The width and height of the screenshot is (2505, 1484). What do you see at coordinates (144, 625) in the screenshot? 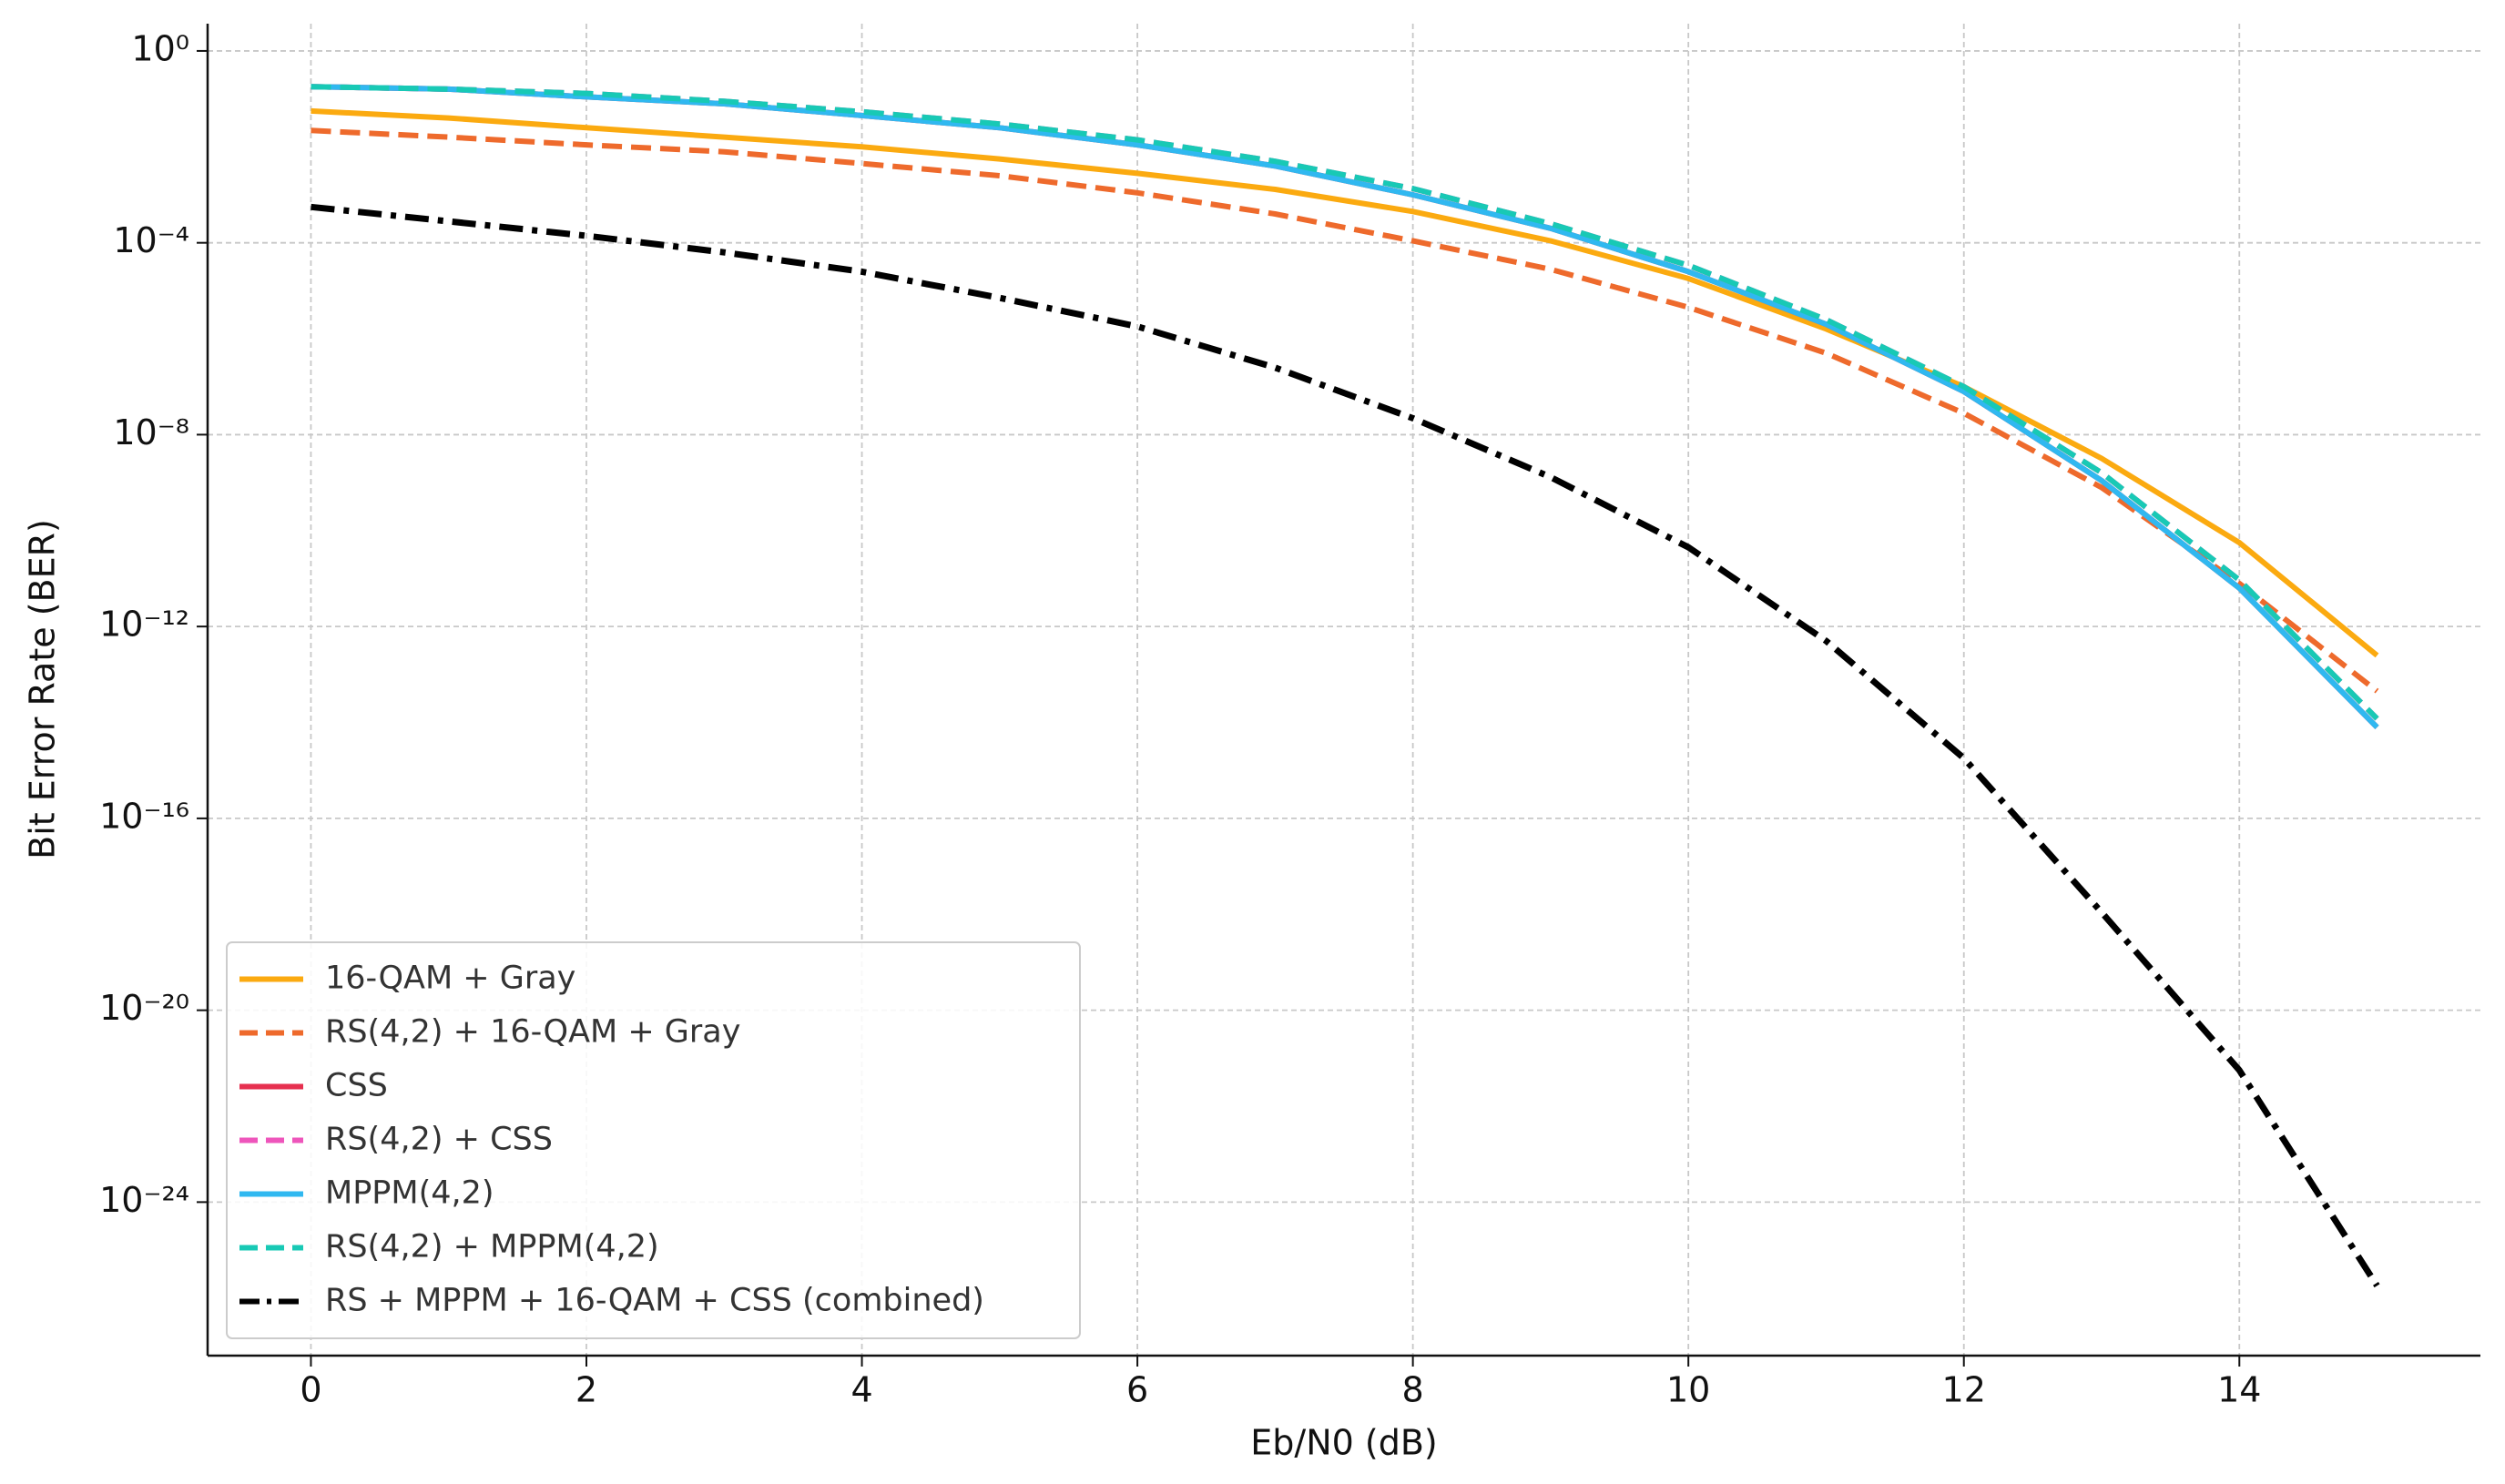
I see `y-tick-label: 10⁻¹²` at bounding box center [144, 625].